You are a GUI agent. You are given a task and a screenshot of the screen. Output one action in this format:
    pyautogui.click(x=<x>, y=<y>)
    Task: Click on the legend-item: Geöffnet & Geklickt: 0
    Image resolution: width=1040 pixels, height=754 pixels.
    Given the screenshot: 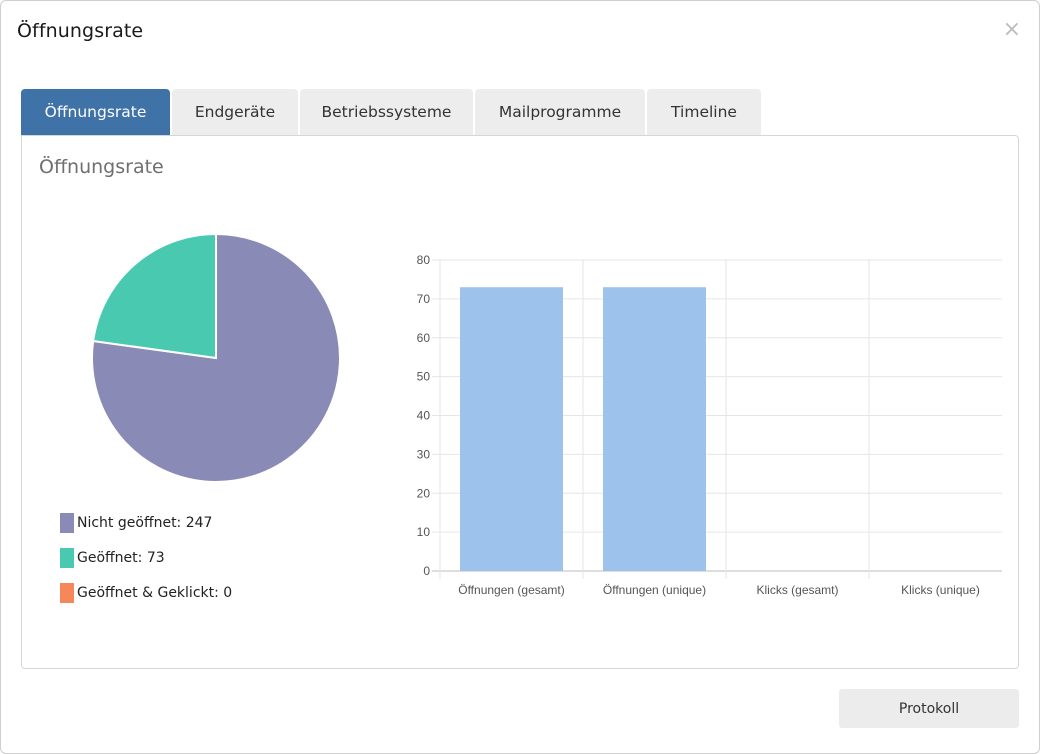 What is the action you would take?
    pyautogui.click(x=146, y=593)
    